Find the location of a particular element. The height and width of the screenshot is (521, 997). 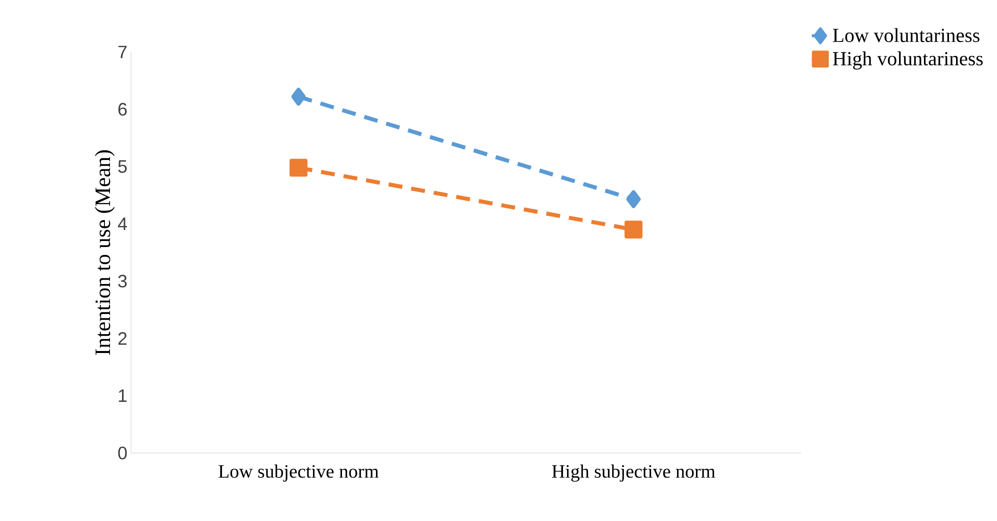

legend-label: High voluntariness is located at coordinates (907, 60).